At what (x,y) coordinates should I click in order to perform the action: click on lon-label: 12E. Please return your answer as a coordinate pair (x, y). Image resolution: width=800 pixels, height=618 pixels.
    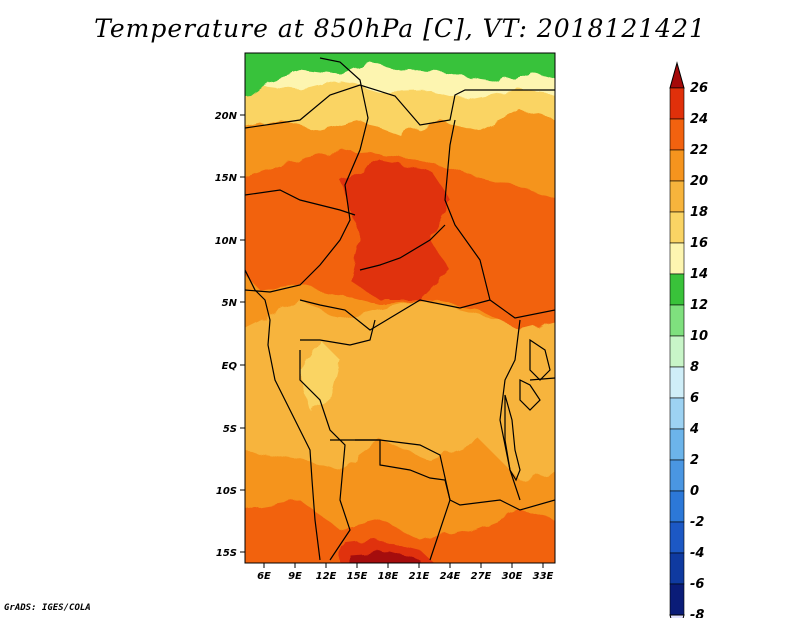
    Looking at the image, I should click on (326, 576).